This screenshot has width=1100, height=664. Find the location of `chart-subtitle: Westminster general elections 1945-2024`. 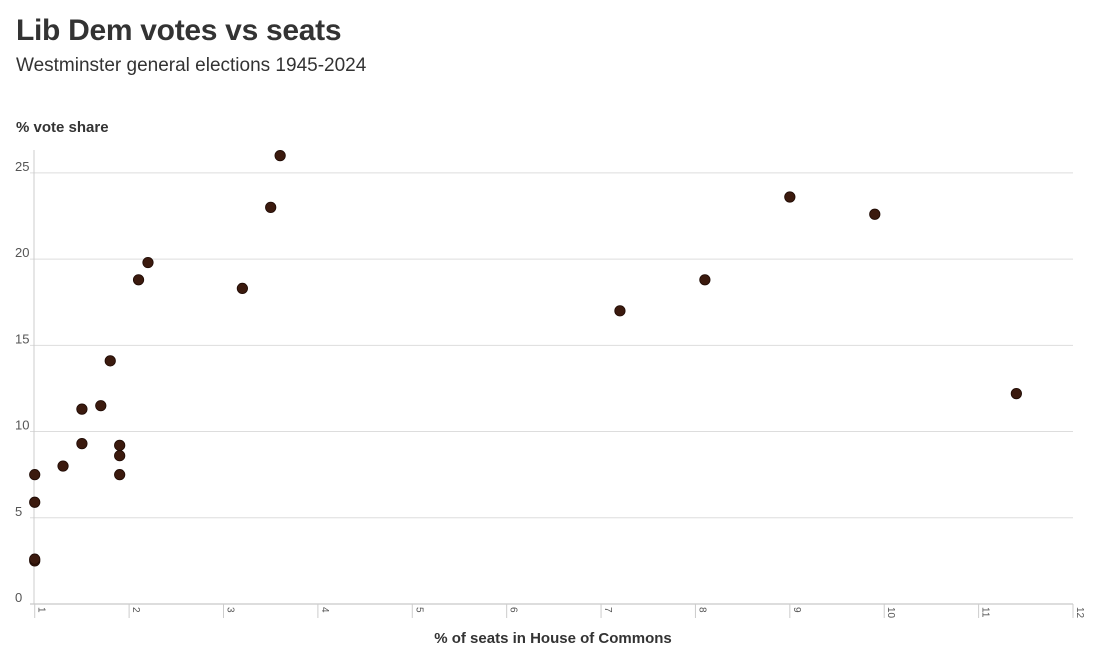

chart-subtitle: Westminster general elections 1945-2024 is located at coordinates (191, 65).